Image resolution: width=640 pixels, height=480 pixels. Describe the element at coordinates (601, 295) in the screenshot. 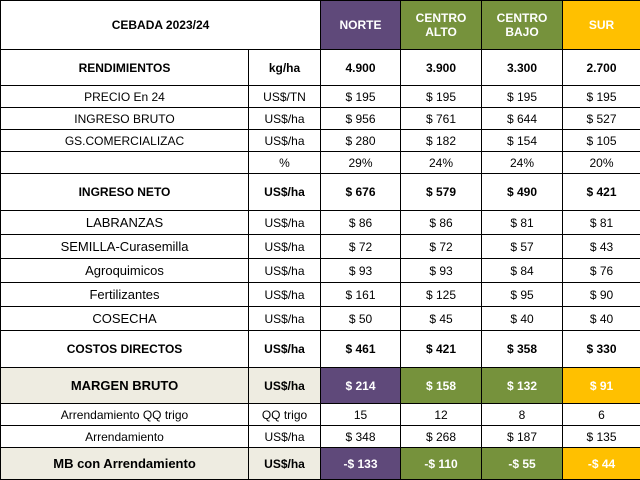

I see `value-sur: $ 90` at that location.